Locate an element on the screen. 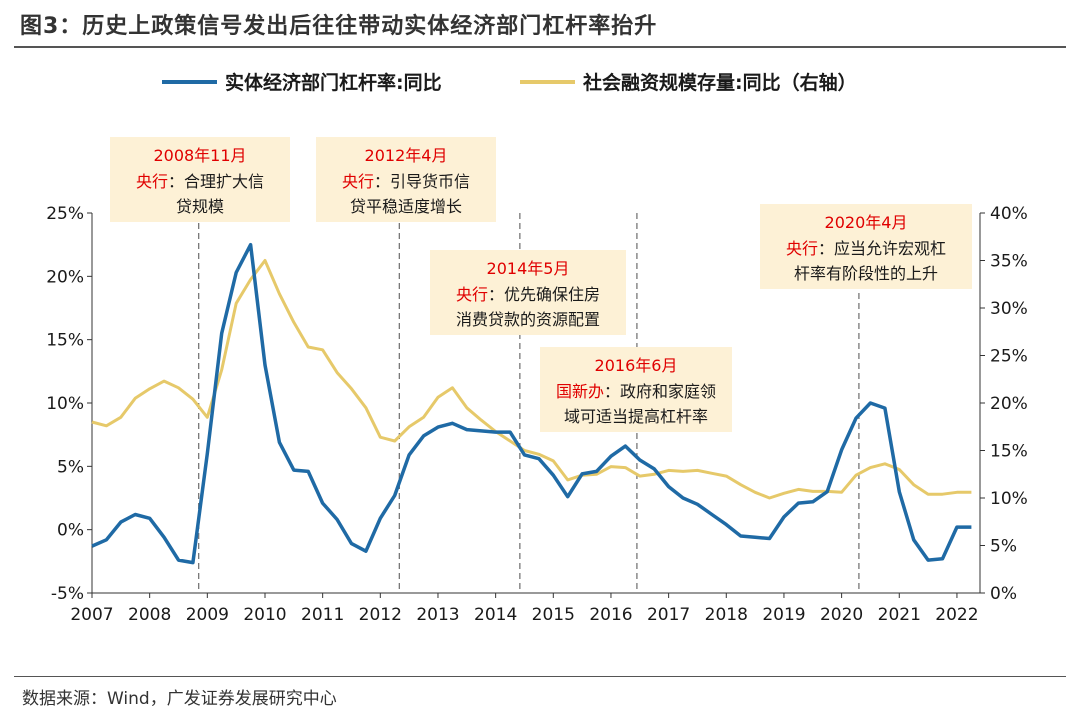 Image resolution: width=1080 pixels, height=728 pixels. y-right-tick-label: 25% is located at coordinates (1009, 357).